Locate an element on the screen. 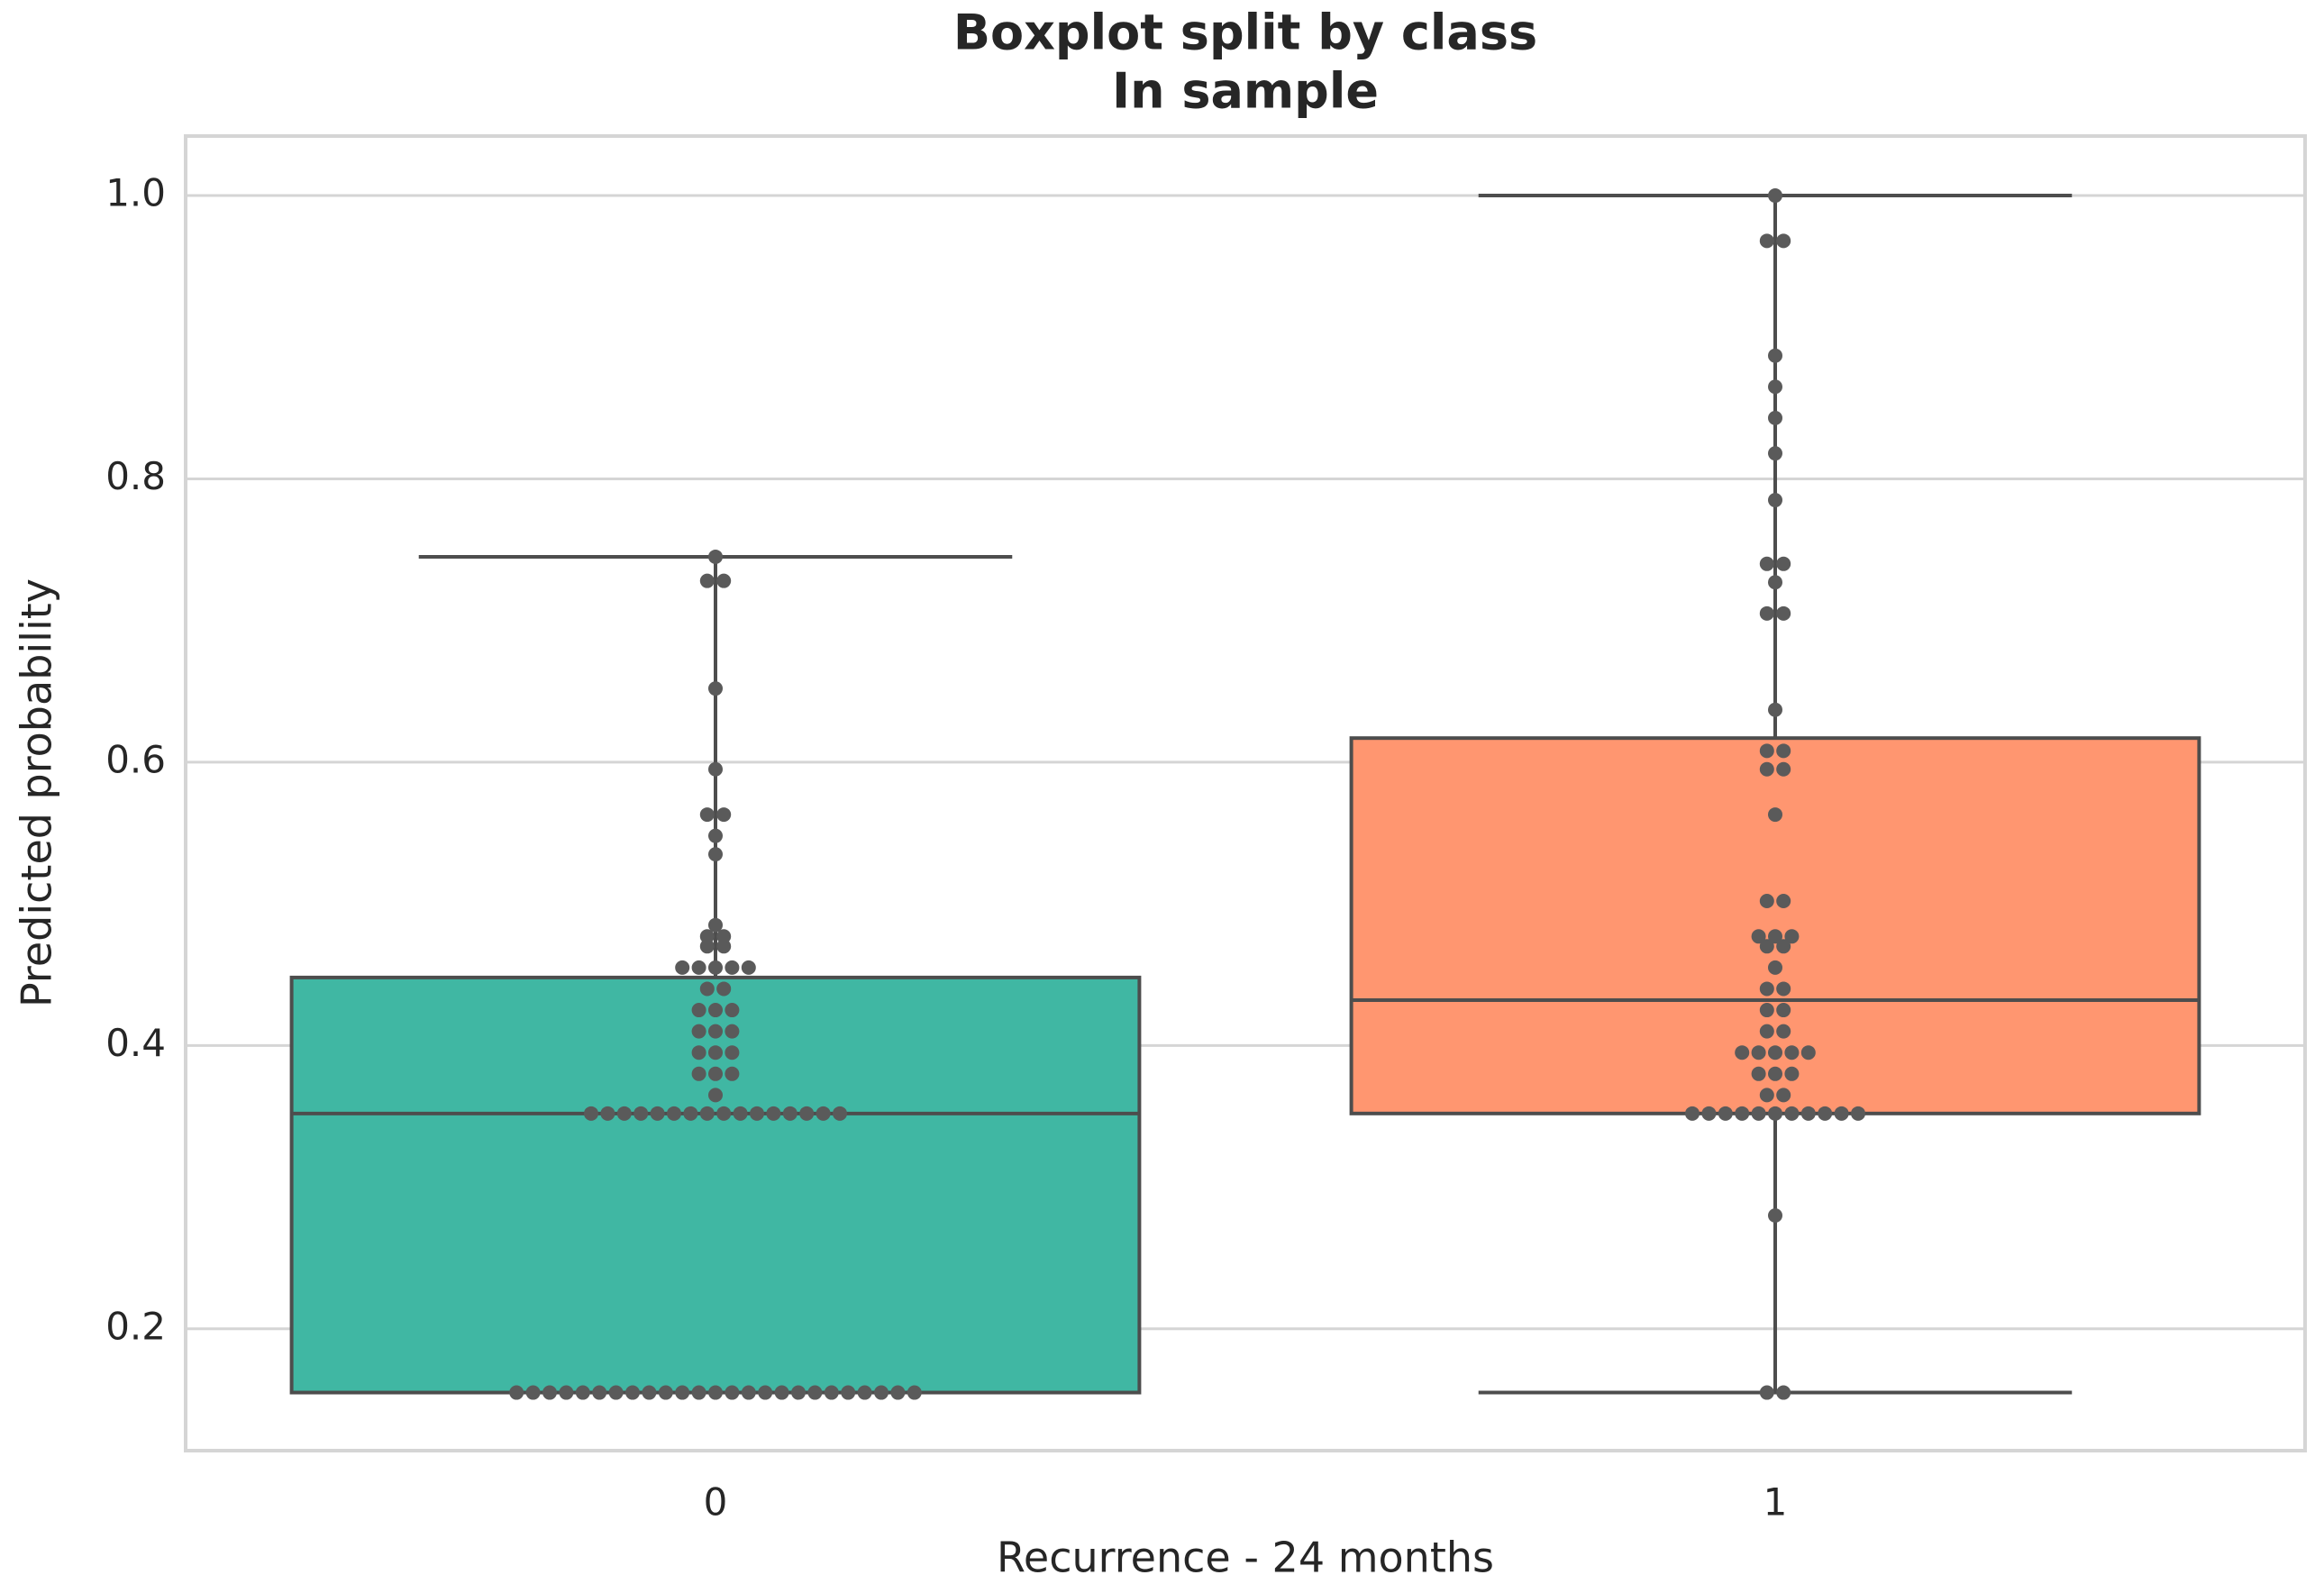 The image size is (2324, 1593). y-tick-label: 1.0 is located at coordinates (135, 193).